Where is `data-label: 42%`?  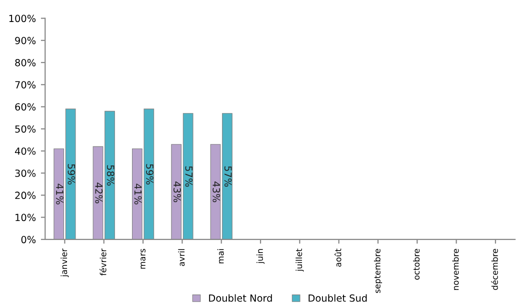
data-label: 42% is located at coordinates (99, 193).